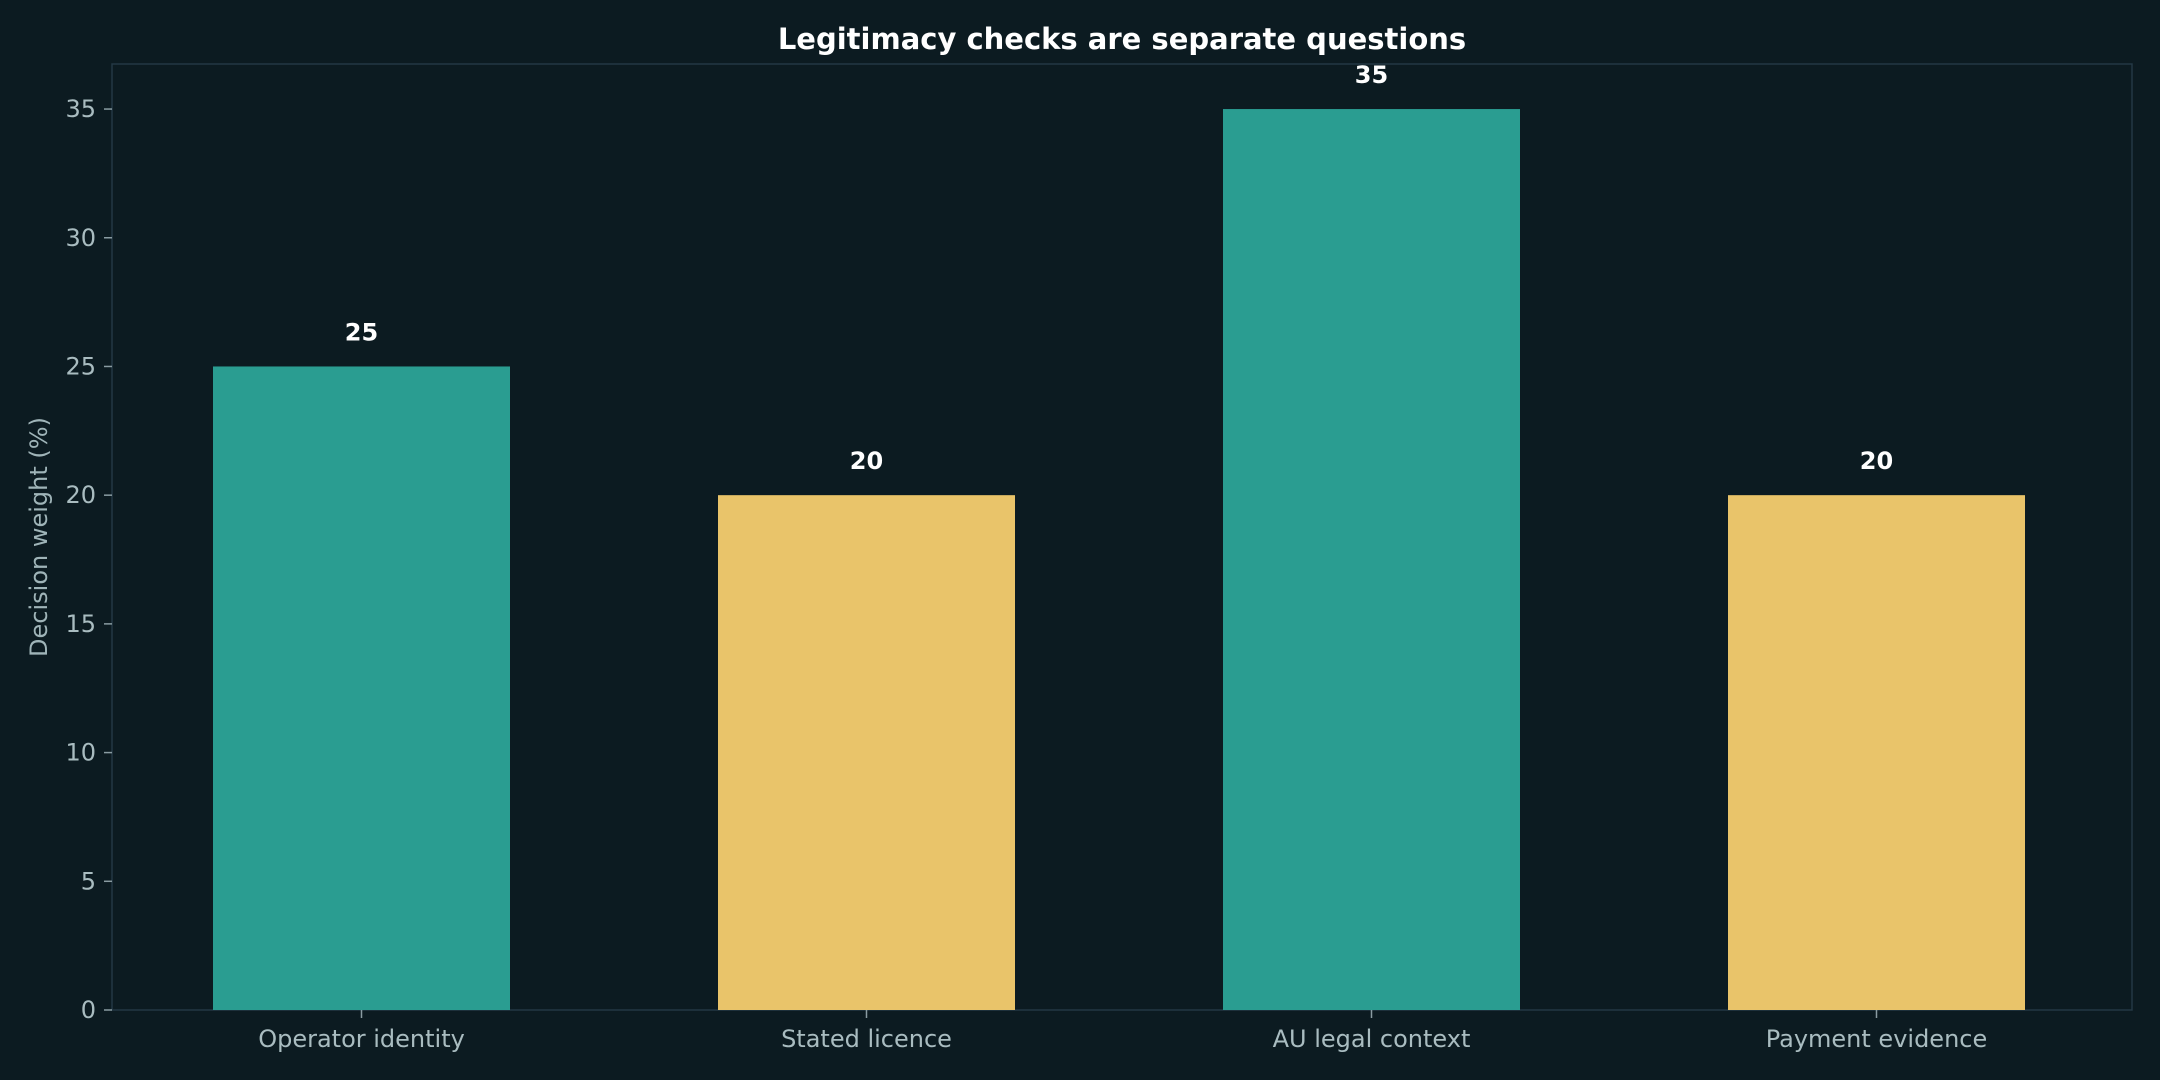  I want to click on y-tick-label: 0, so click(88, 1010).